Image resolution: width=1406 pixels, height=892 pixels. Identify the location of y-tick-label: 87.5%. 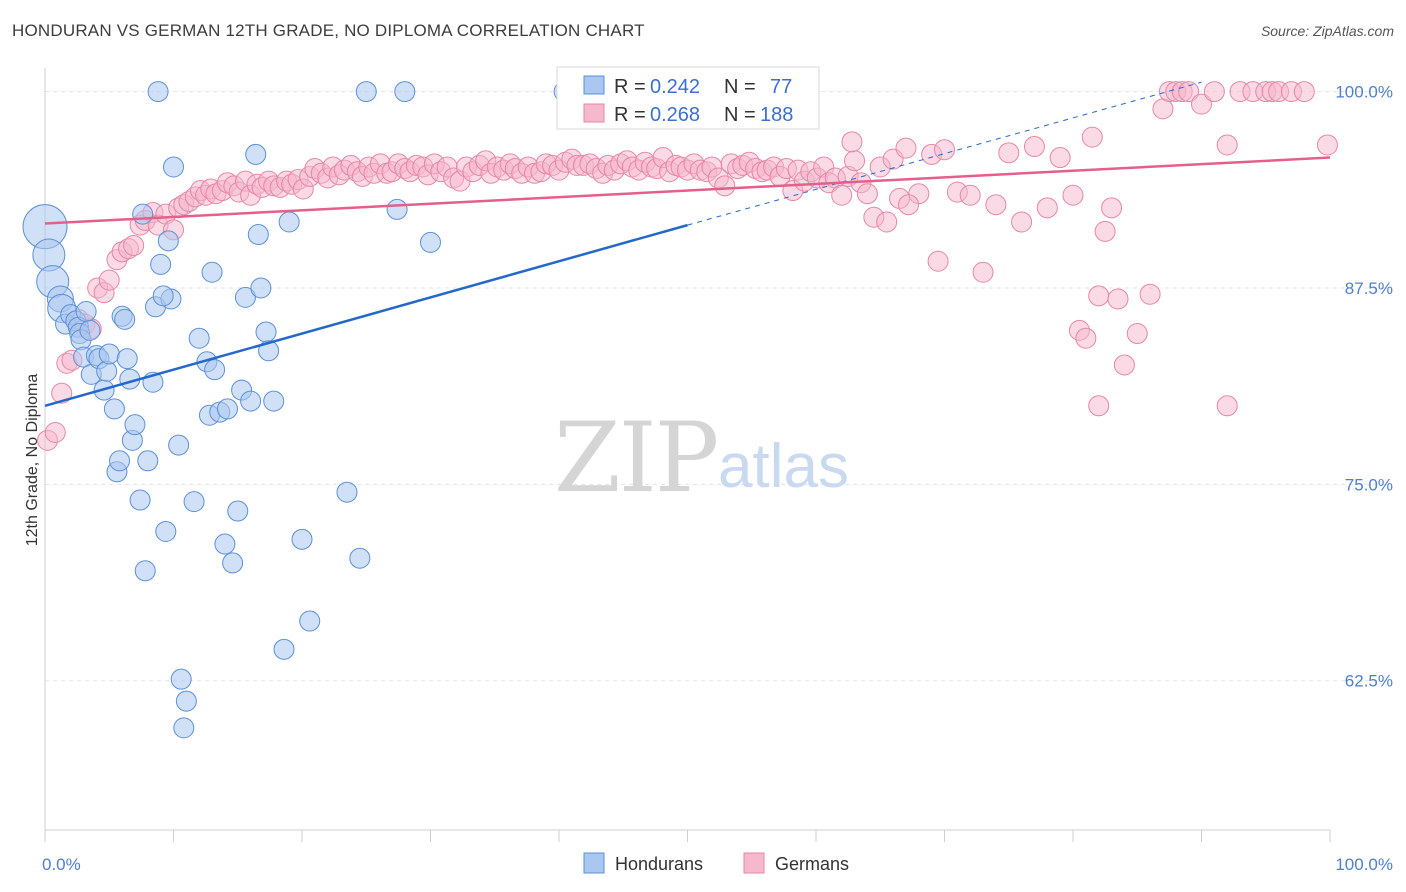
(1369, 288).